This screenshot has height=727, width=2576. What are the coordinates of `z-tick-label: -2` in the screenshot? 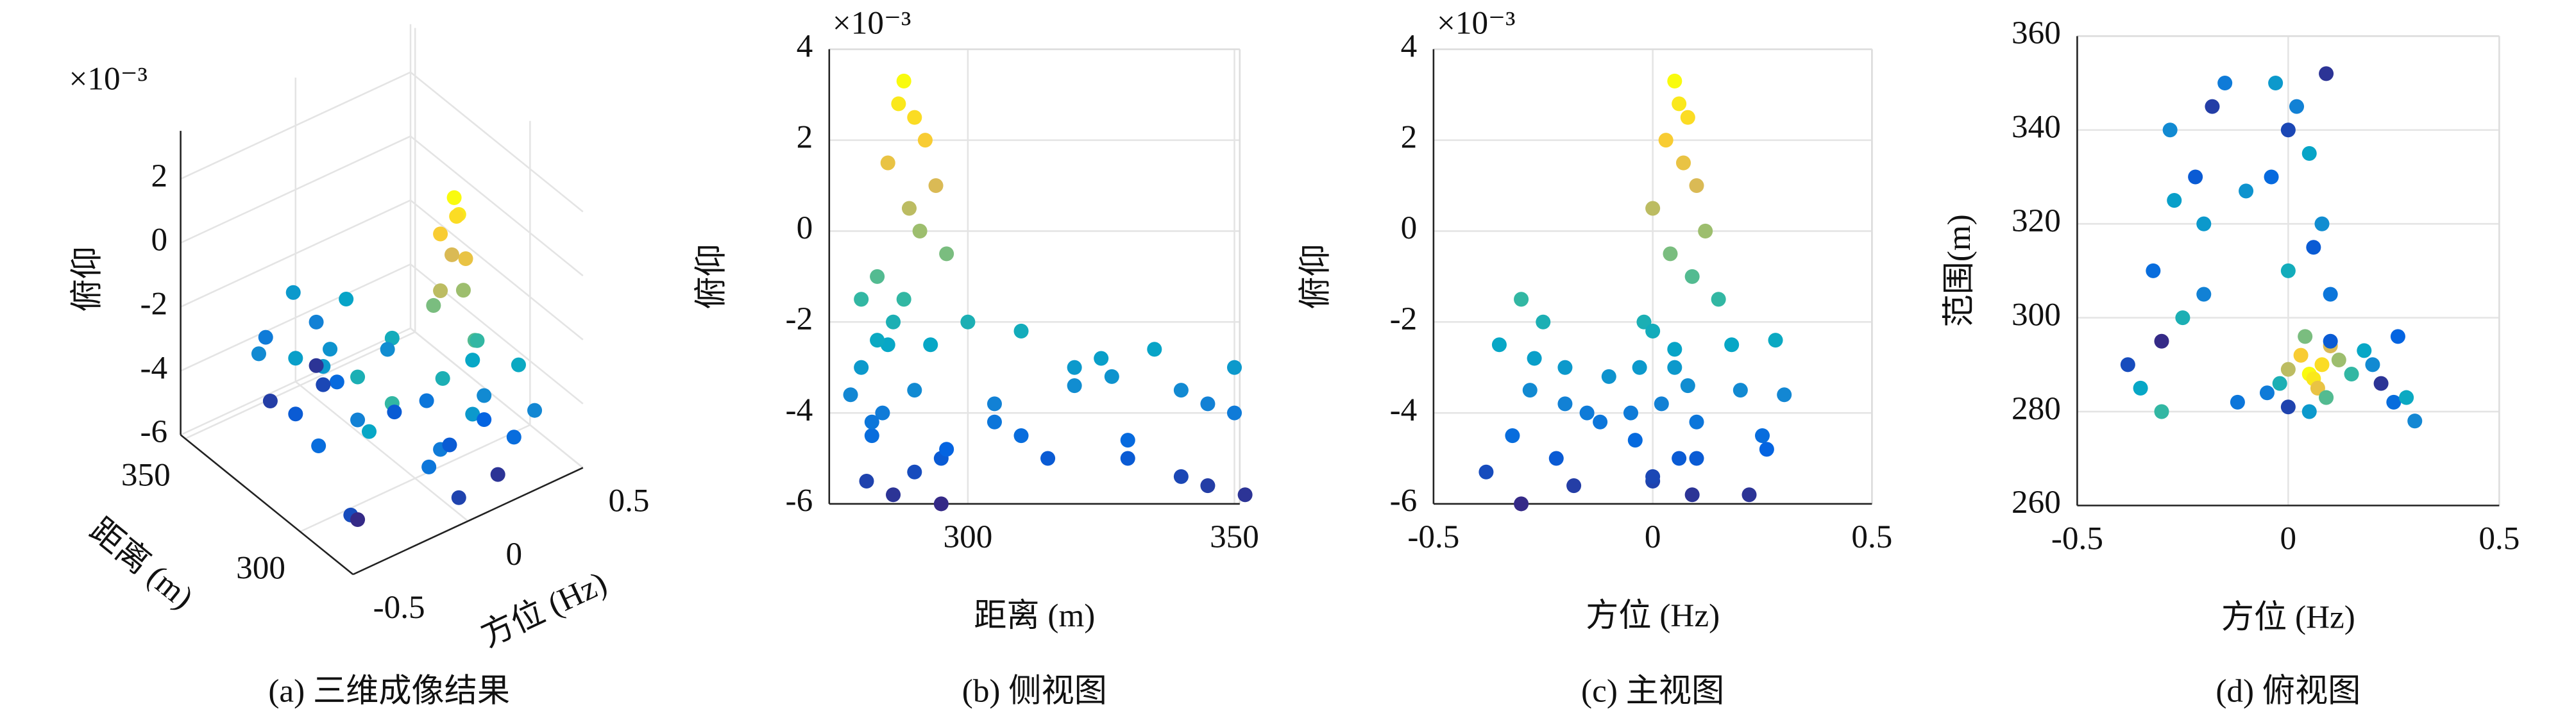 It's located at (153, 303).